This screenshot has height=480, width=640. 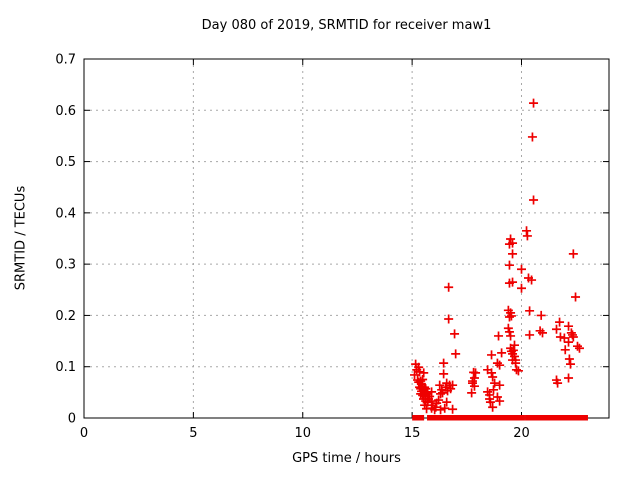 I want to click on x-tick-label: 15, so click(x=412, y=433).